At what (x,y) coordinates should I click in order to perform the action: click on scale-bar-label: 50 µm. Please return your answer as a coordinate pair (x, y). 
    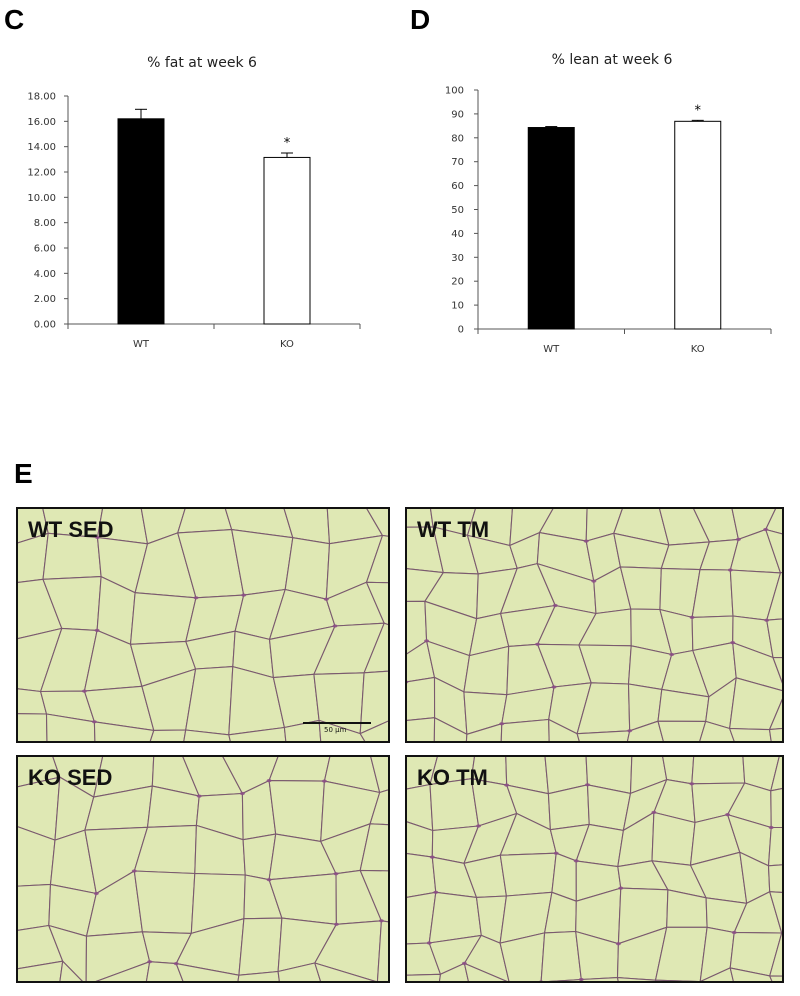
    Looking at the image, I should click on (335, 730).